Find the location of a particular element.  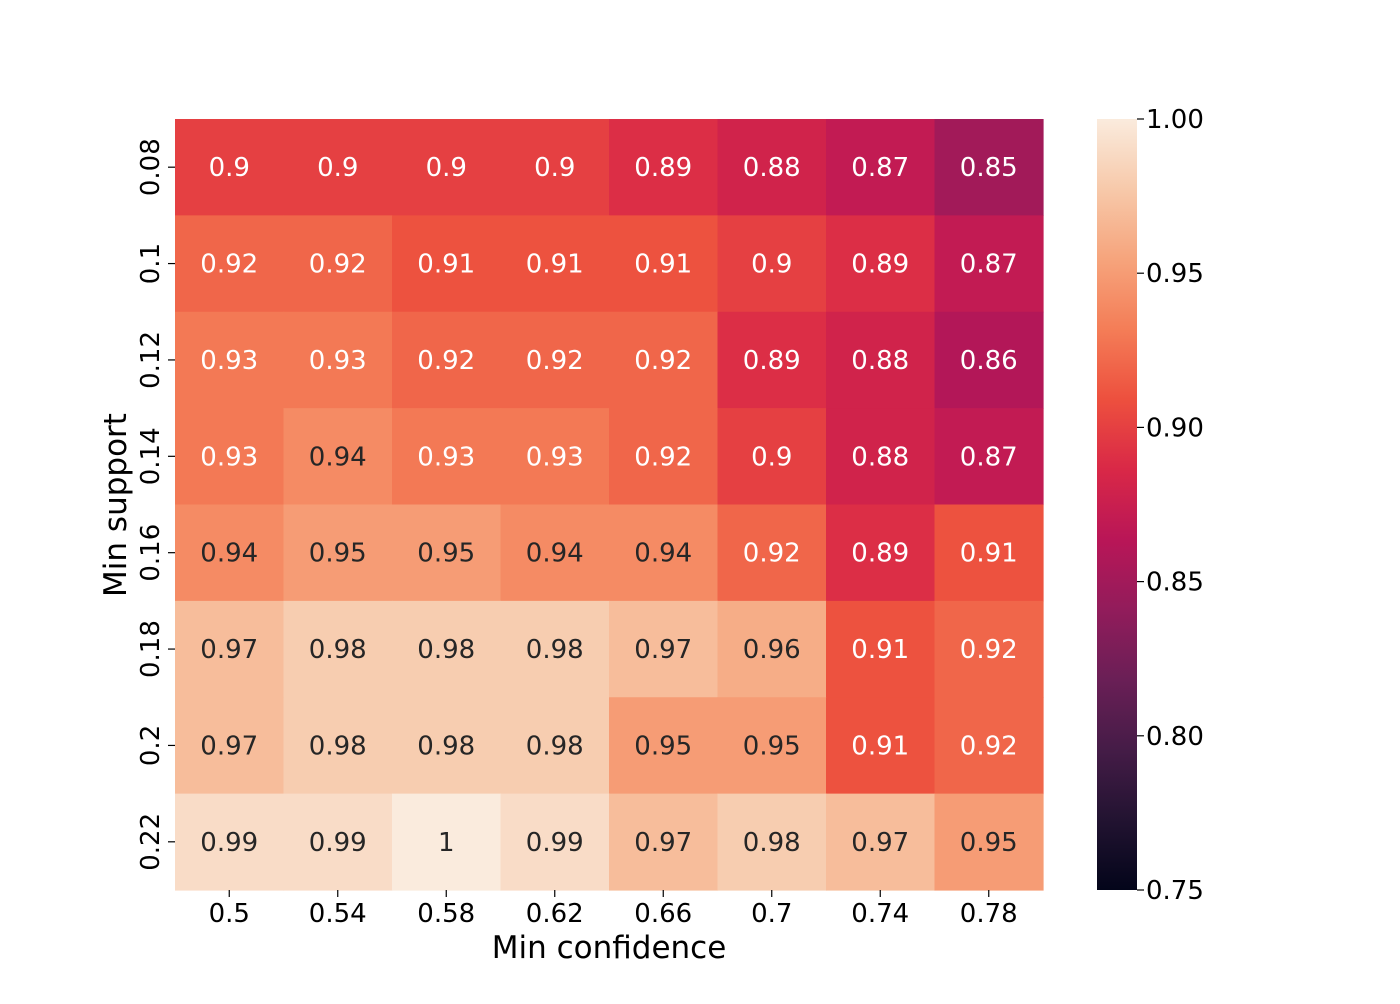

x-axis-label: Min confidence is located at coordinates (609, 948).